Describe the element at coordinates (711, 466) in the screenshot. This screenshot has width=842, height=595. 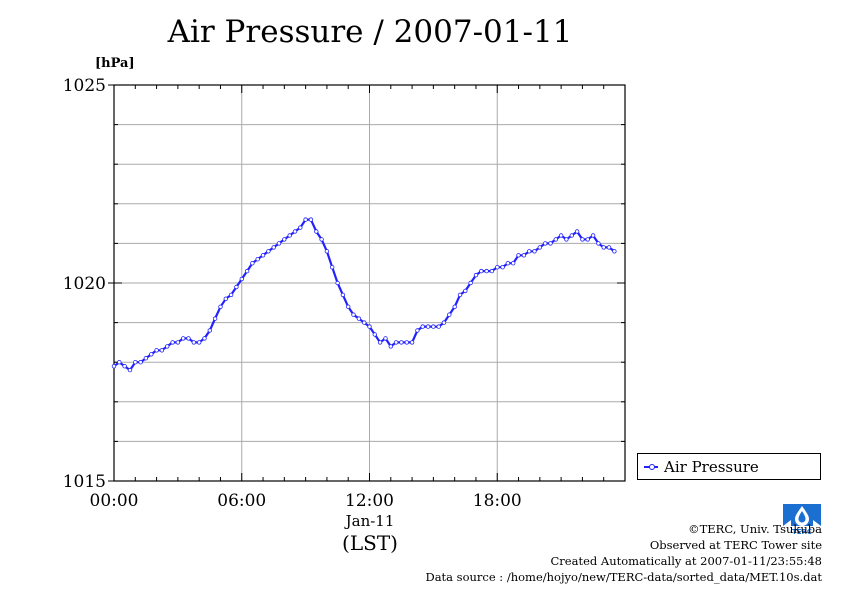
I see `legend-label-air-pressure: Air Pressure` at that location.